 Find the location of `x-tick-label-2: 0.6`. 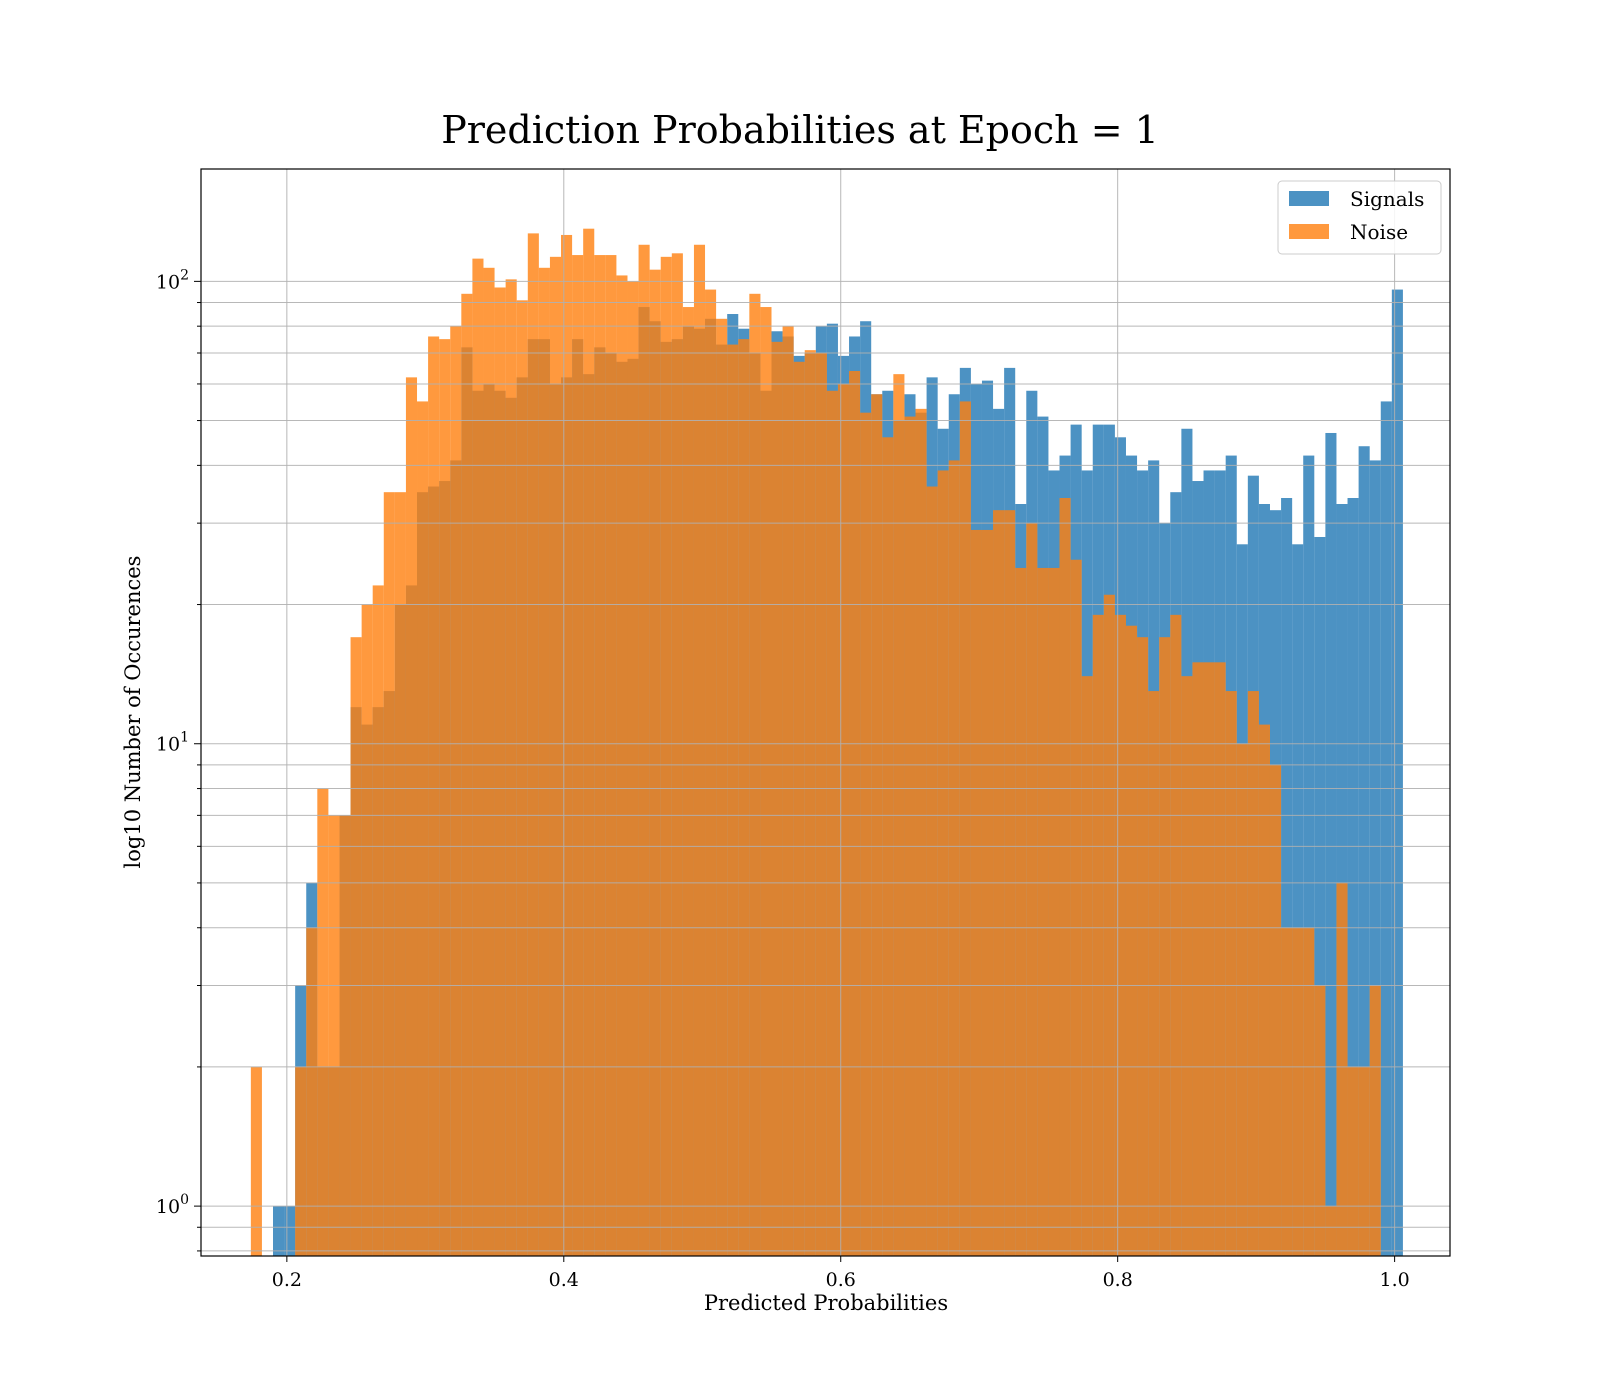

x-tick-label-2: 0.6 is located at coordinates (841, 1280).